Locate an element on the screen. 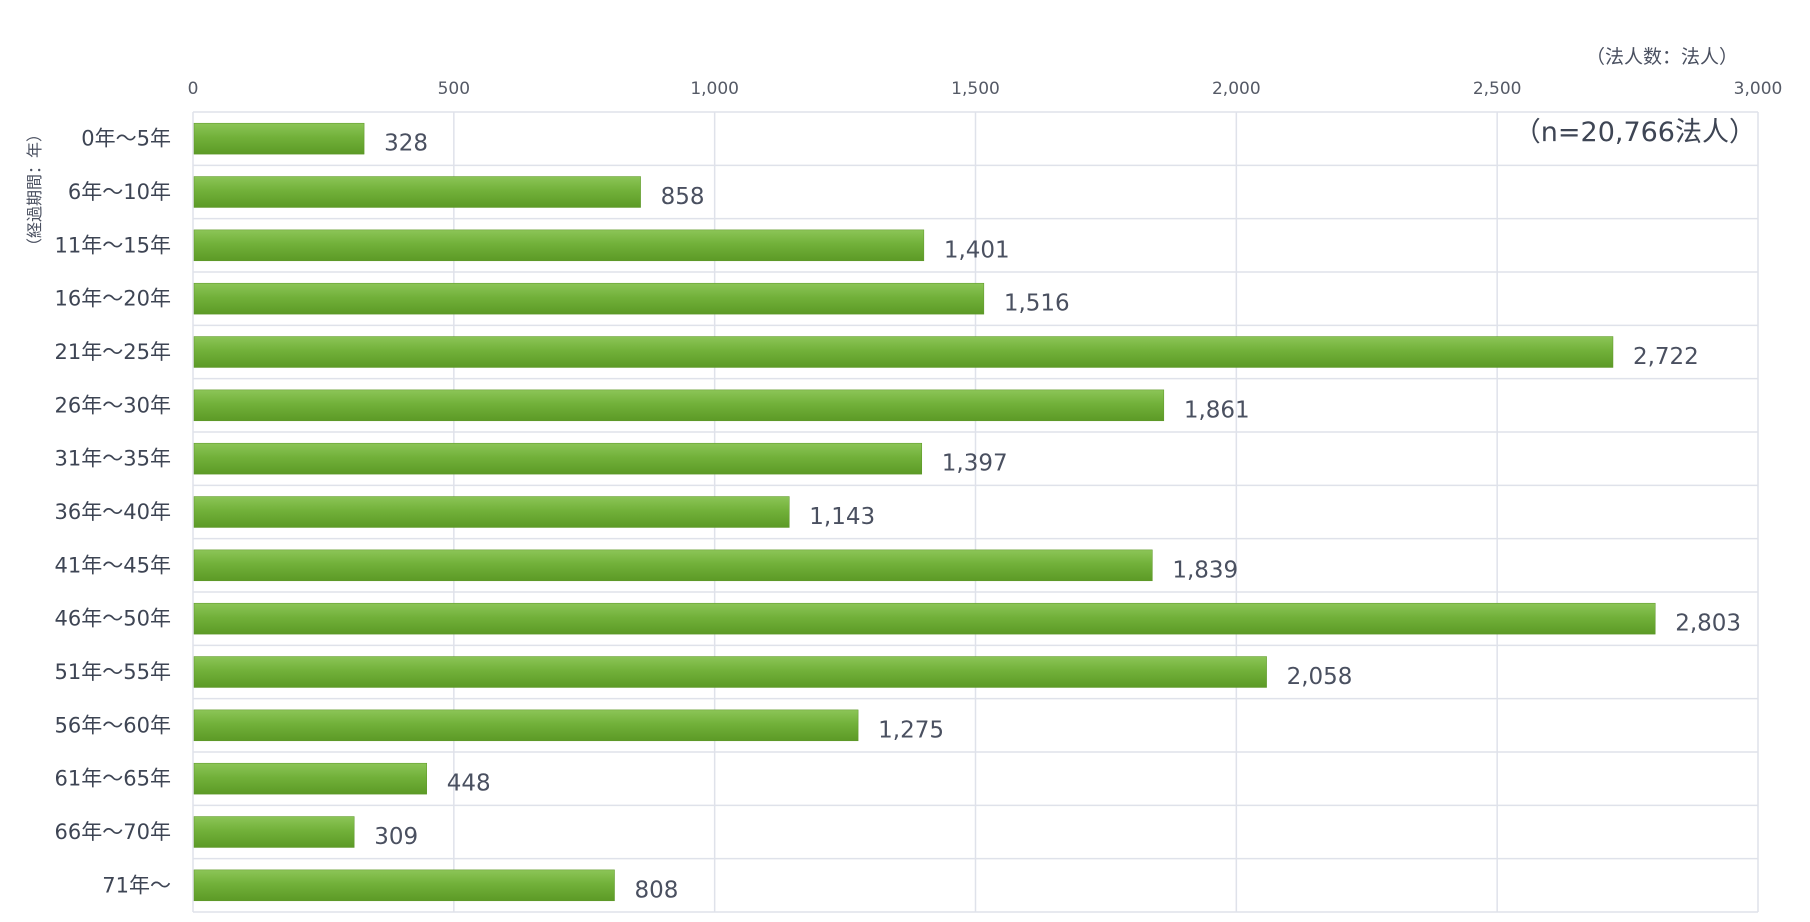 The height and width of the screenshot is (922, 1810). x-tick-label: 2,000 is located at coordinates (1236, 89).